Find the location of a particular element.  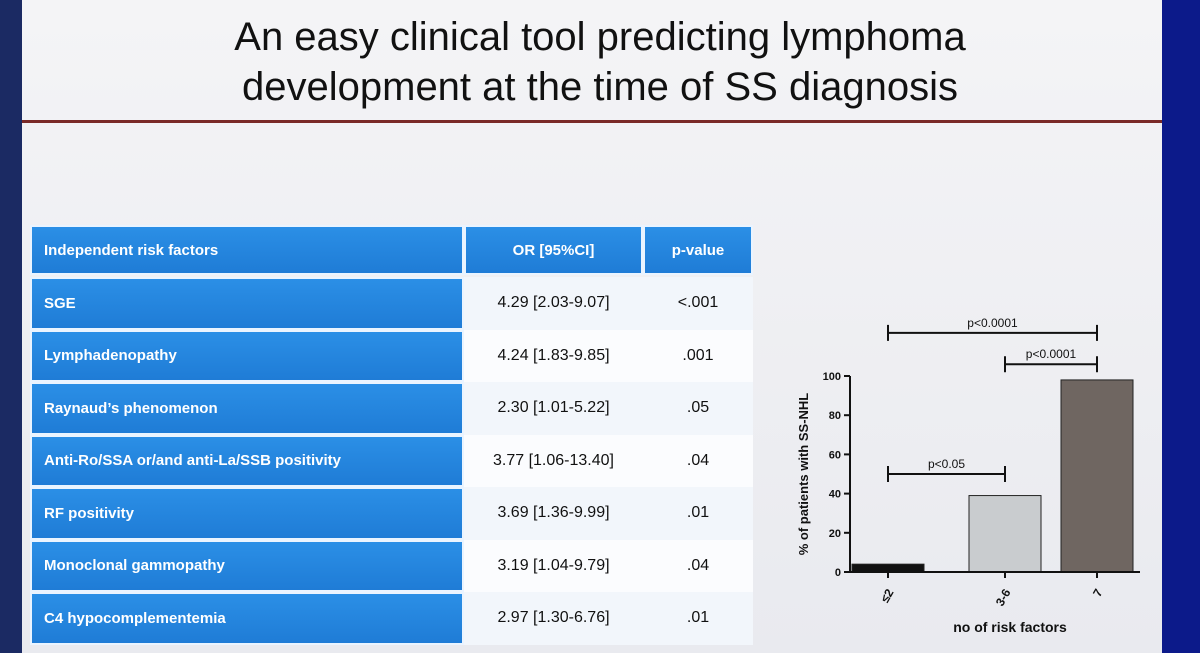

p-value-cell: <.001 is located at coordinates (698, 303).